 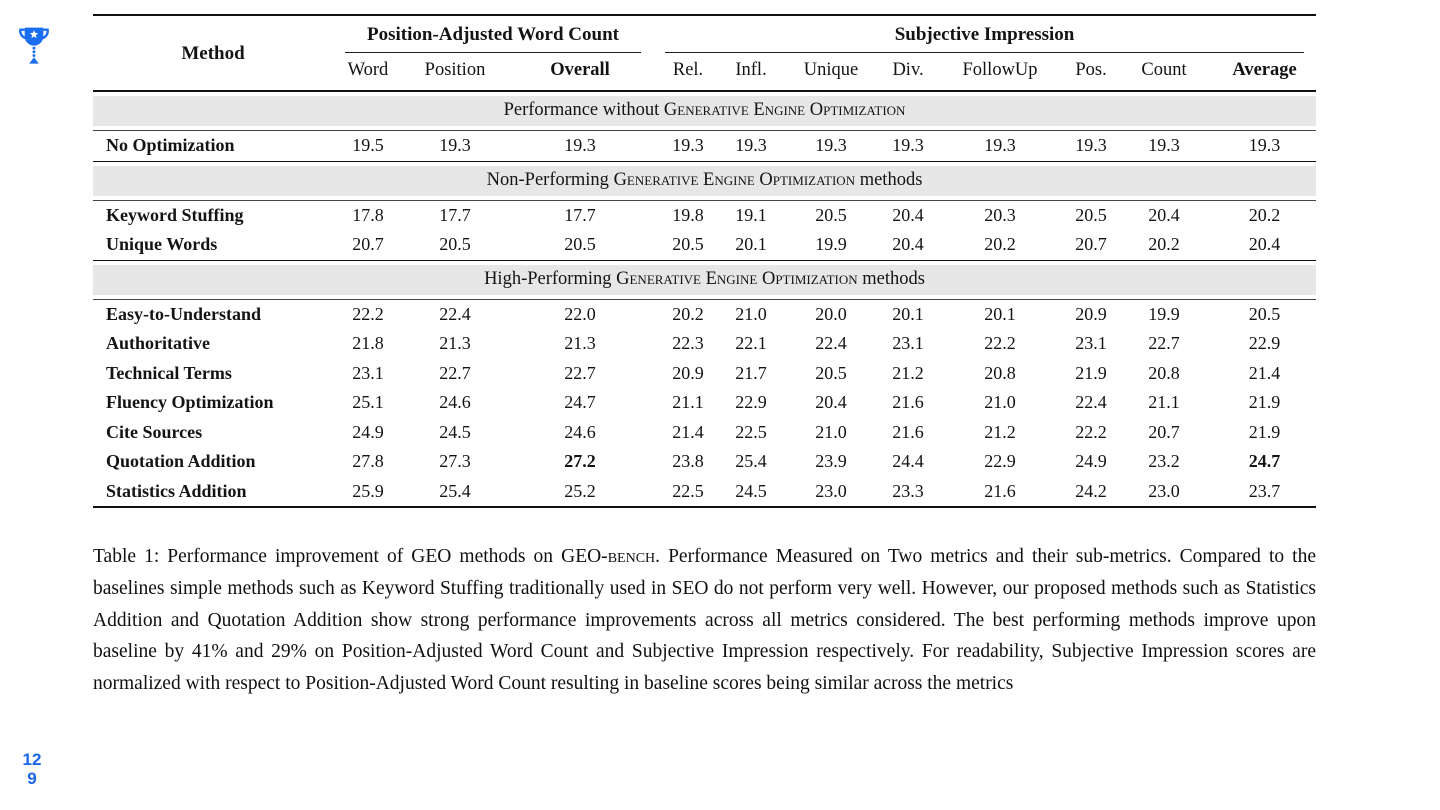 What do you see at coordinates (154, 431) in the screenshot?
I see `method-cell: Cite Sources` at bounding box center [154, 431].